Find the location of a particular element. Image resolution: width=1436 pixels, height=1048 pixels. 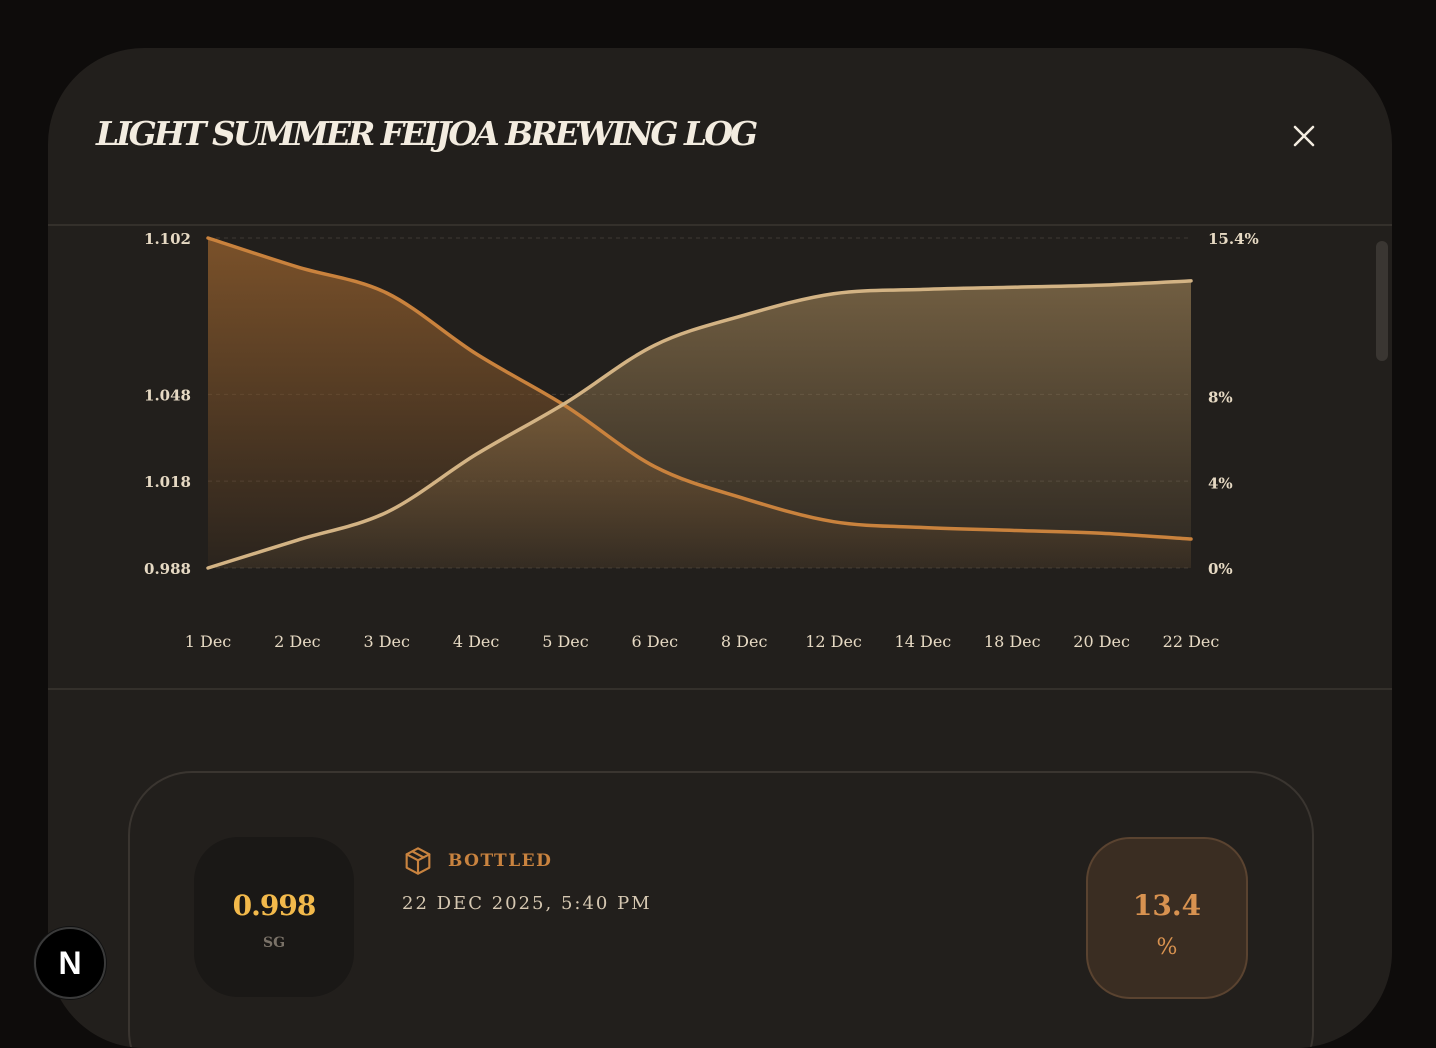

chart-divider is located at coordinates (720, 689).